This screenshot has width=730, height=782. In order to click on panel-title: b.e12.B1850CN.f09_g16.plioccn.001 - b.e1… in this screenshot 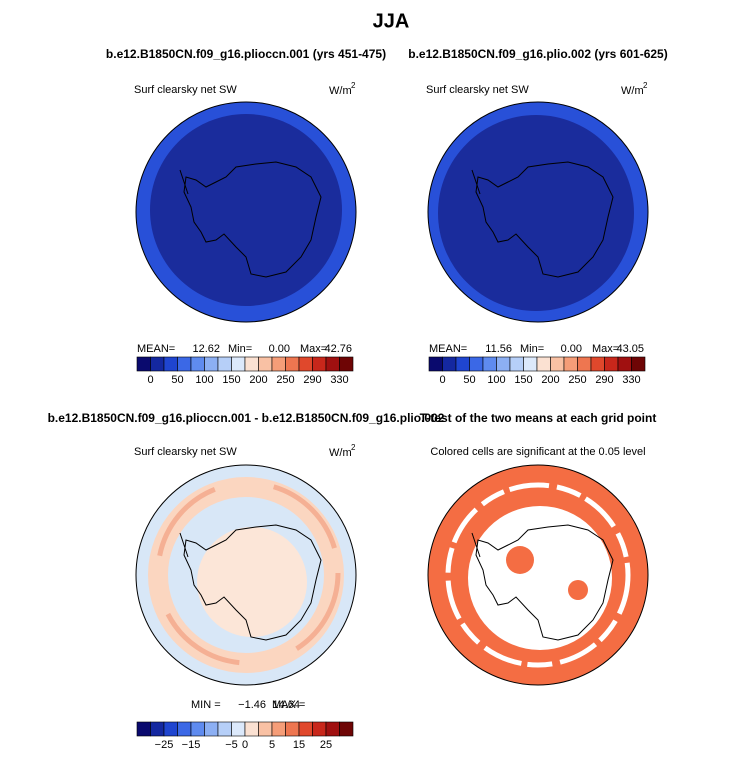, I will do `click(246, 418)`.